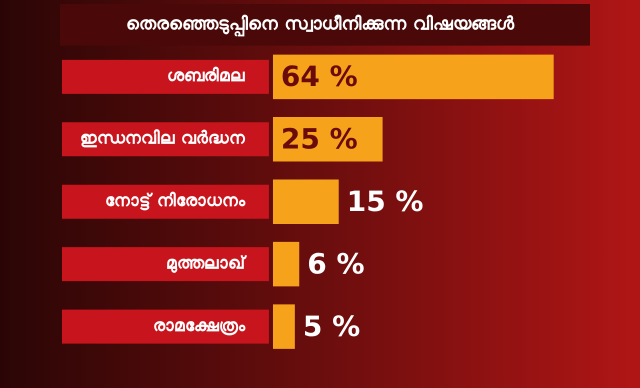 The width and height of the screenshot is (640, 388). I want to click on data-label: 64 %, so click(319, 77).